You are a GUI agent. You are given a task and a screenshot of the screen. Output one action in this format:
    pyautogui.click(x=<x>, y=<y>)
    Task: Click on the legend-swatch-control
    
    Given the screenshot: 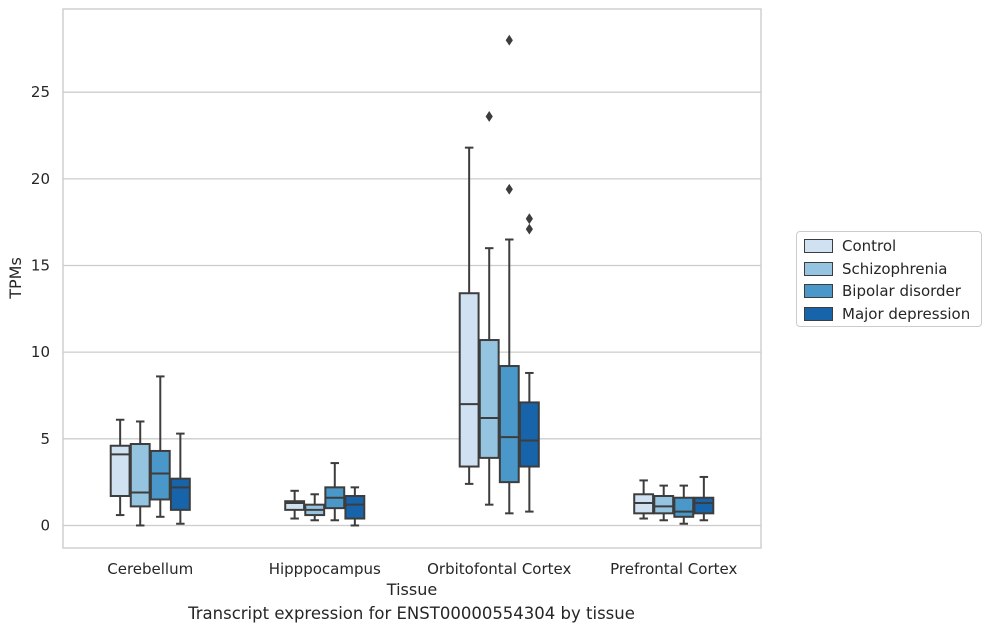 What is the action you would take?
    pyautogui.click(x=818, y=246)
    